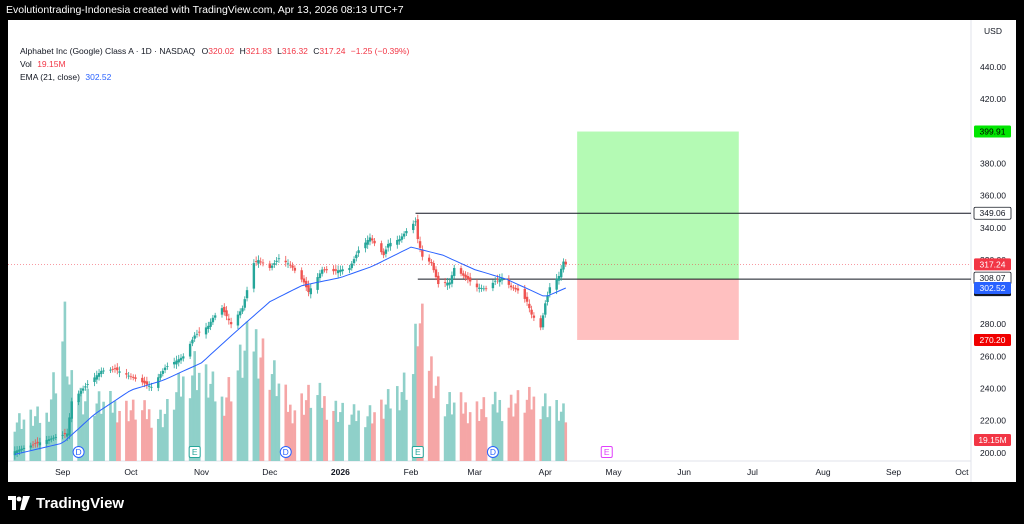 This screenshot has width=1024, height=524. What do you see at coordinates (51, 64) in the screenshot?
I see `volume-value: 19.15M` at bounding box center [51, 64].